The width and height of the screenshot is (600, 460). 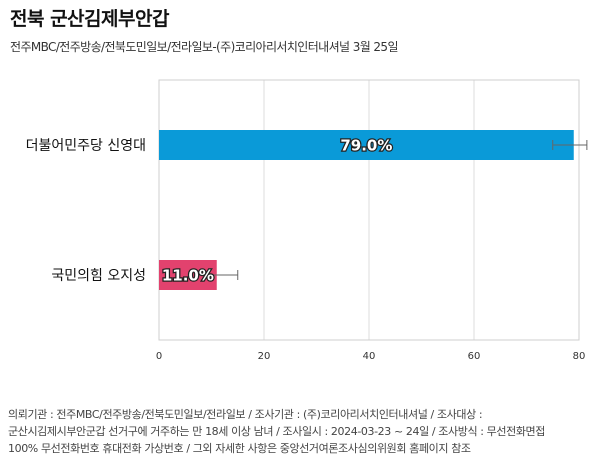 What do you see at coordinates (369, 356) in the screenshot?
I see `x-tick-label: 40` at bounding box center [369, 356].